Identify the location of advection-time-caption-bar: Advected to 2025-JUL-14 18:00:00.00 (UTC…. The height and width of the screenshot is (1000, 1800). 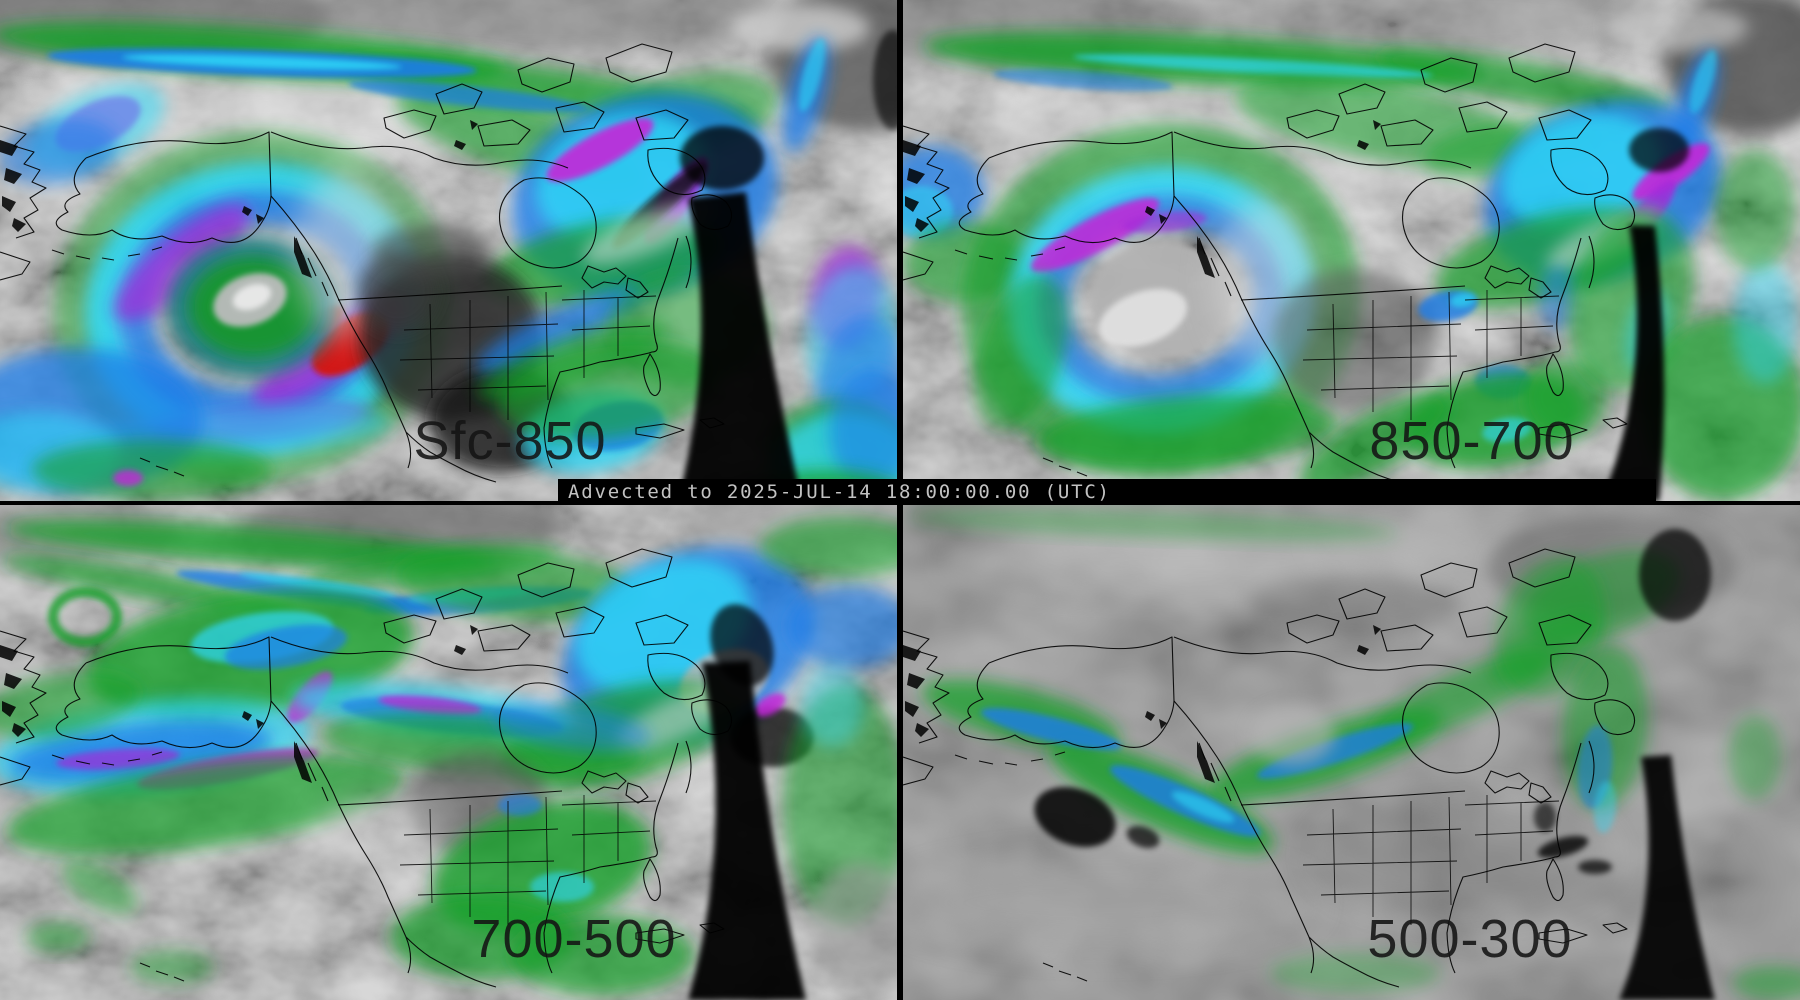
(1107, 491).